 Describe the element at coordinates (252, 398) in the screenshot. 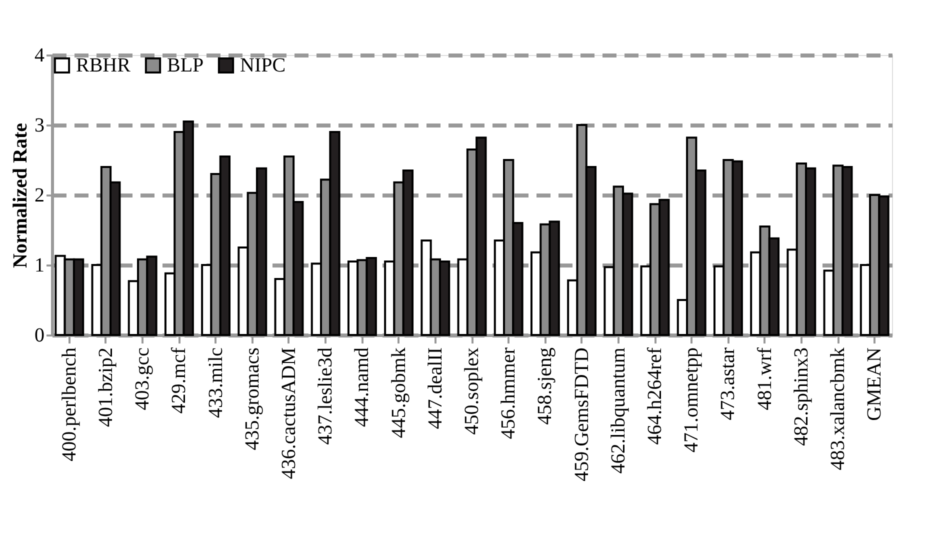

I see `x-tick-label: 435.gromacs` at that location.